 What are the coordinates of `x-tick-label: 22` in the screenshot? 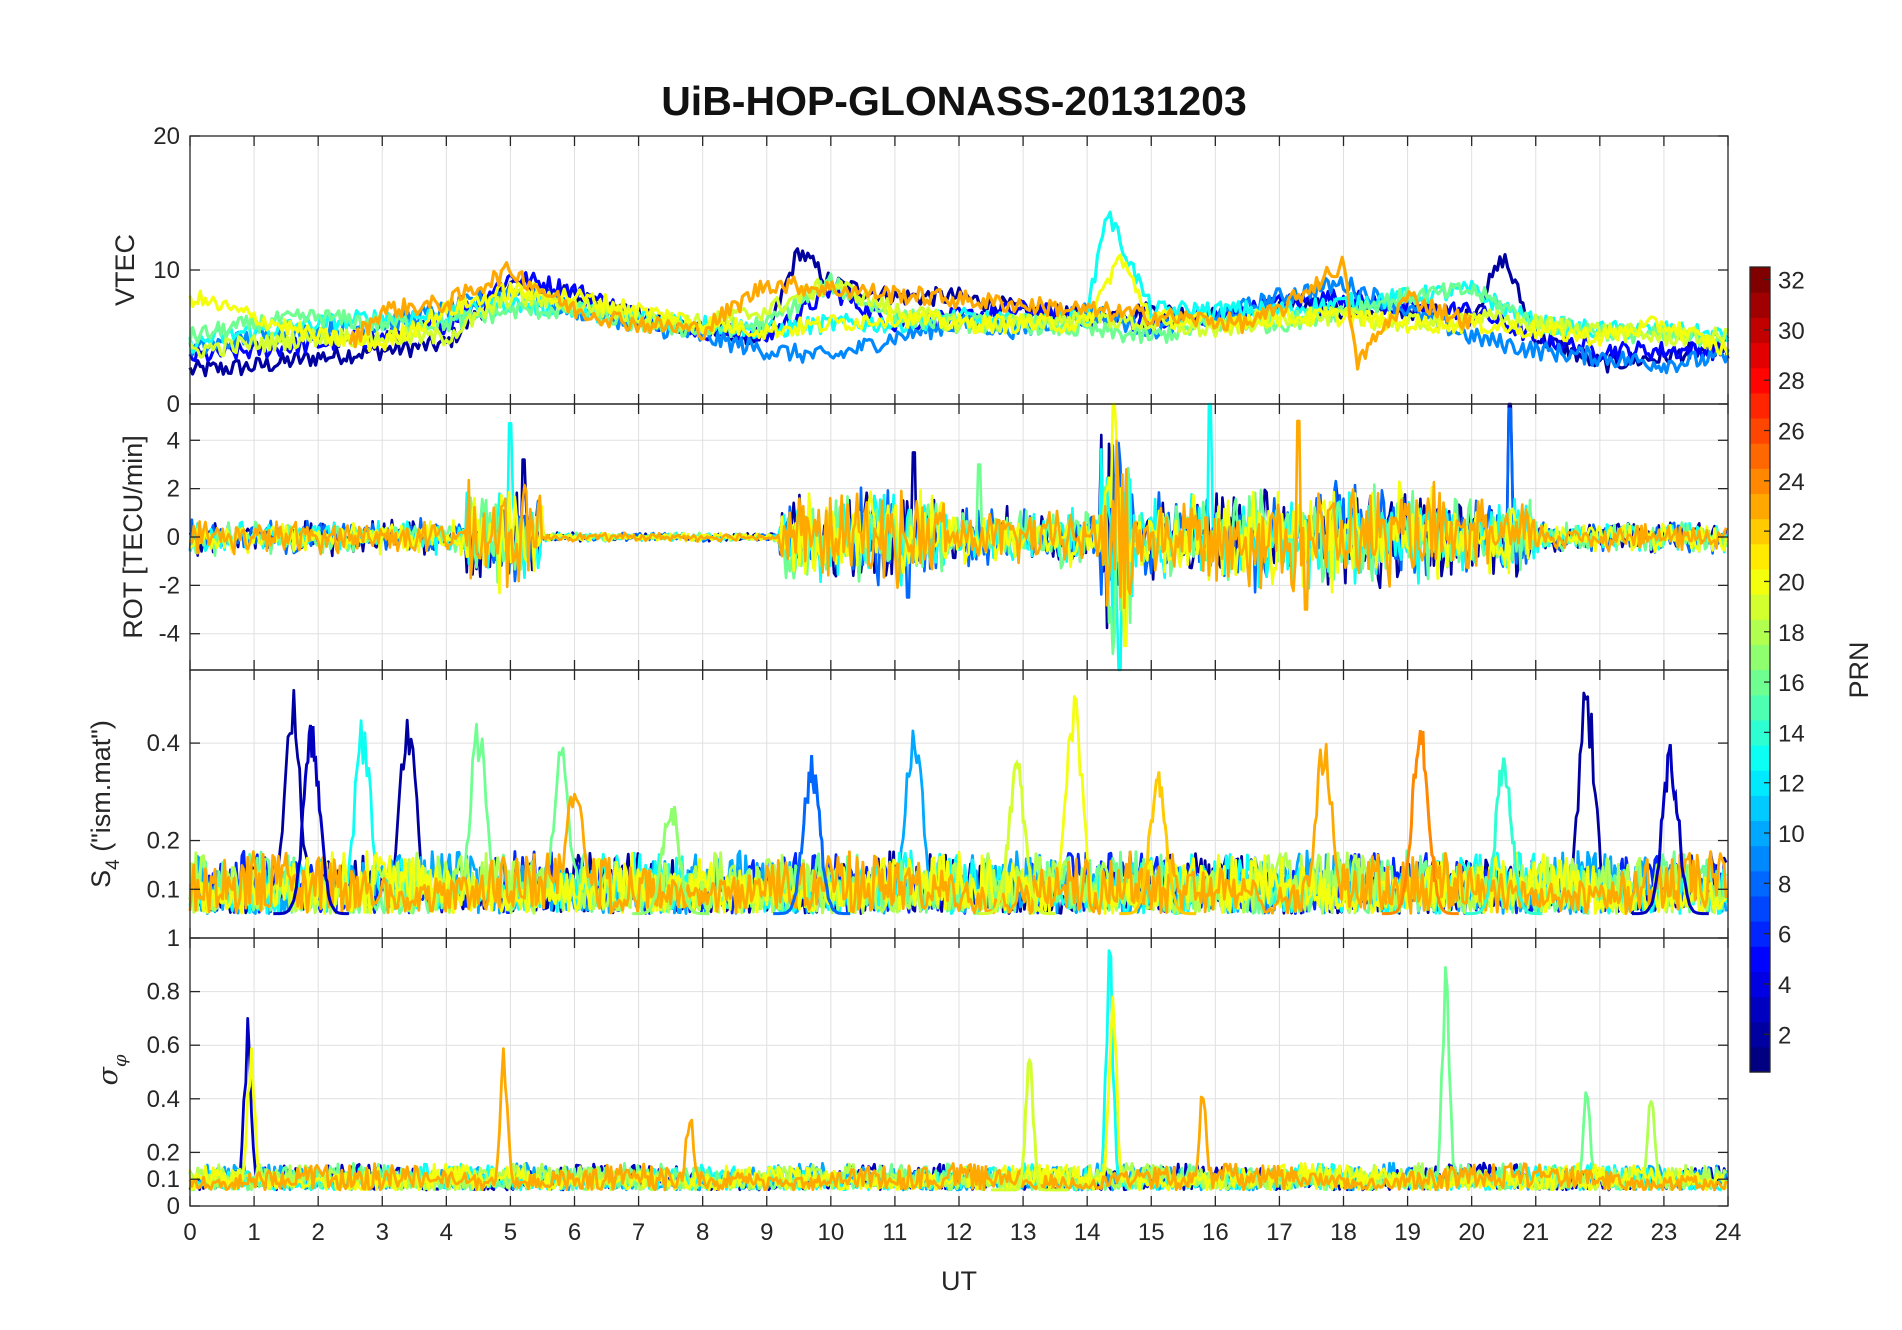 It's located at (1599, 1232).